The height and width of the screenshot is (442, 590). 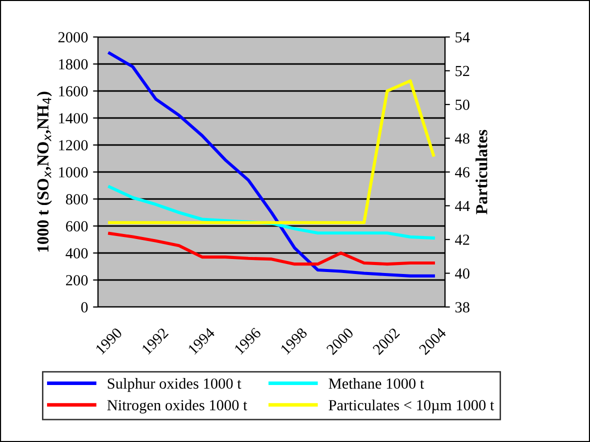 I want to click on y-tick-label: 800, so click(x=77, y=199).